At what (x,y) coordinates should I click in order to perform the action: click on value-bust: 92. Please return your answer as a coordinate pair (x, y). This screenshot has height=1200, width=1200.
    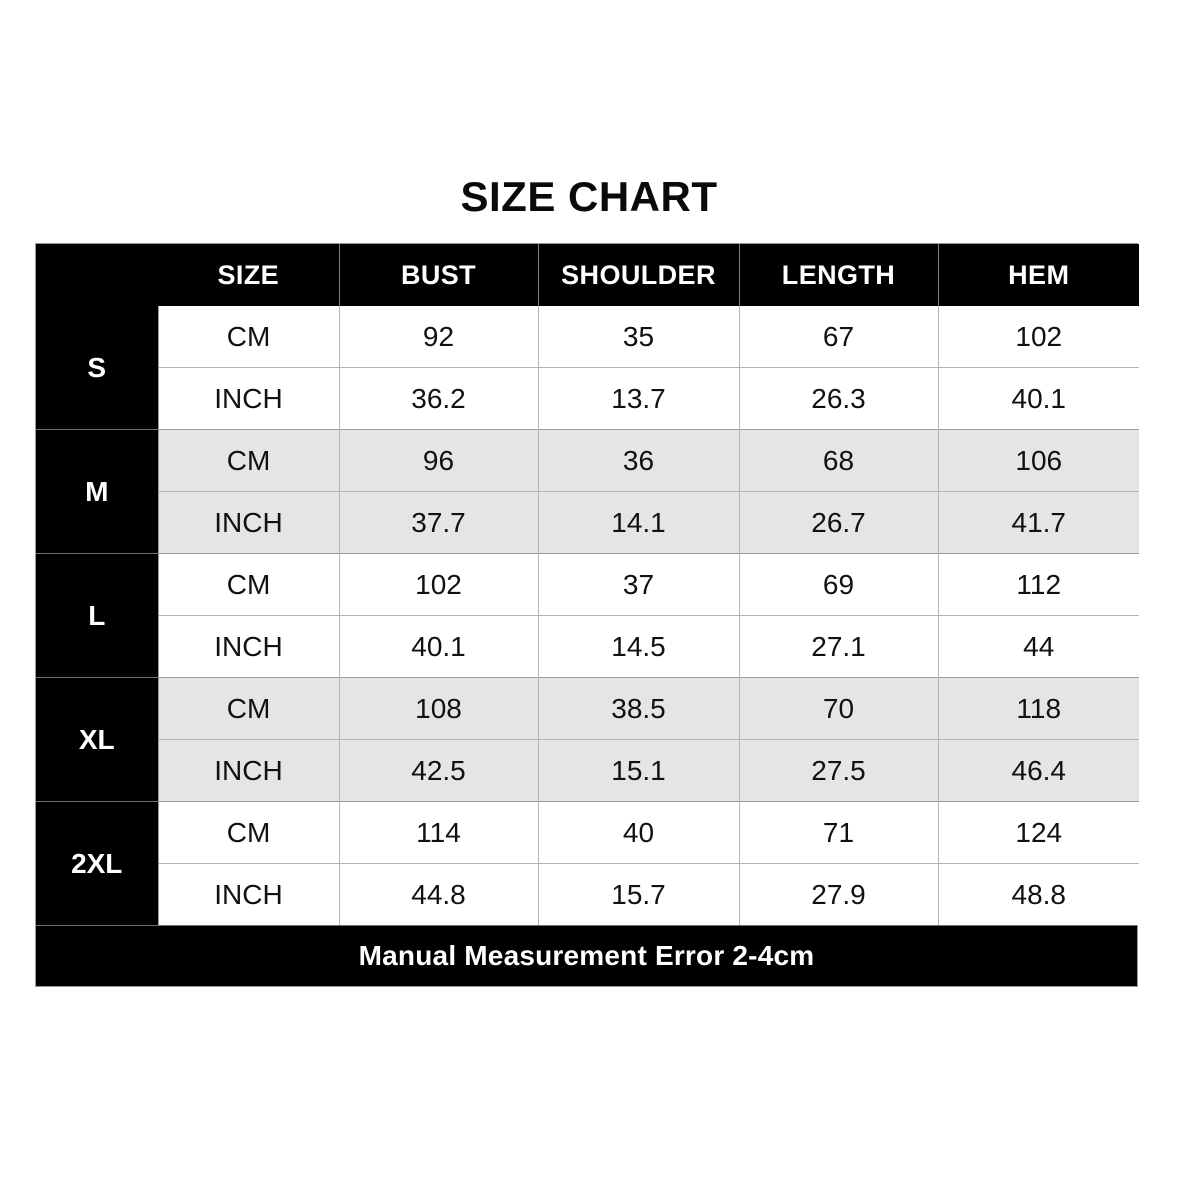
    Looking at the image, I should click on (439, 337).